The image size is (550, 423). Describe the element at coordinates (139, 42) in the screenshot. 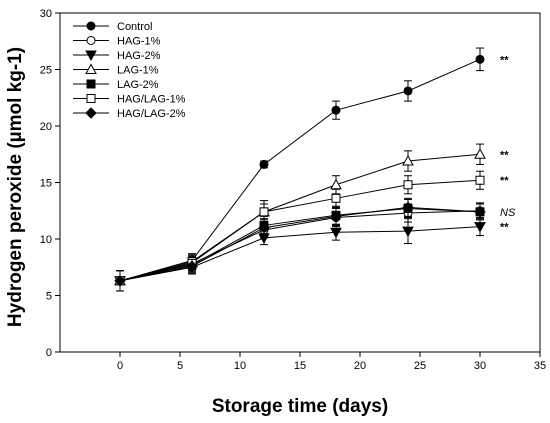

I see `legend-label: HAG-1%` at that location.